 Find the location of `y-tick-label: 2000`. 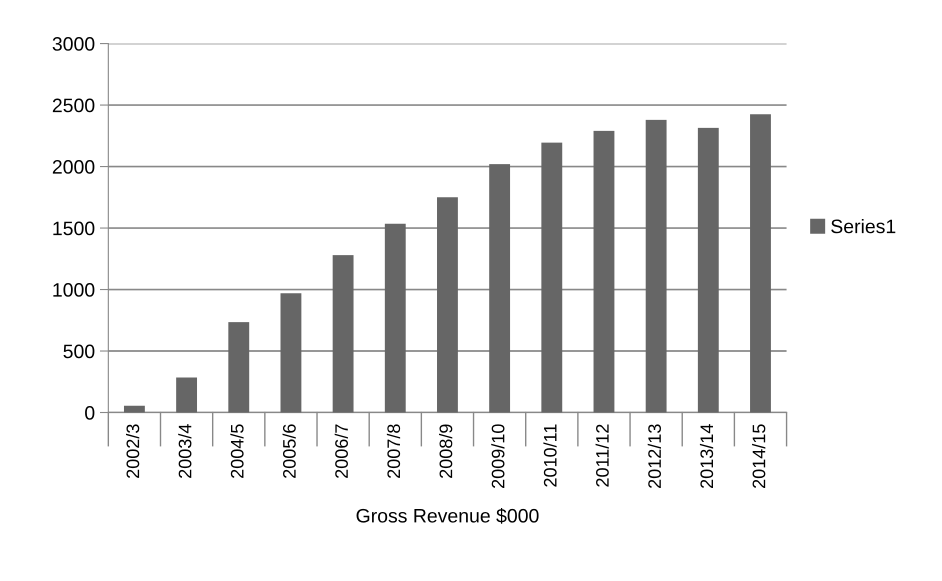

y-tick-label: 2000 is located at coordinates (73, 167).